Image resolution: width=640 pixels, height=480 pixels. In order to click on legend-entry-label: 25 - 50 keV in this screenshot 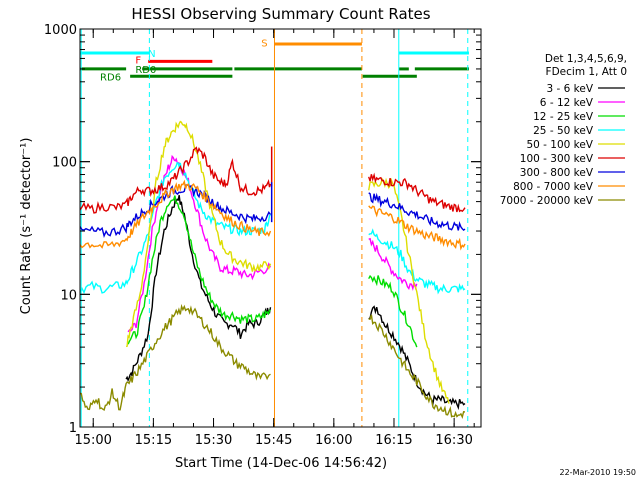, I will do `click(563, 131)`.